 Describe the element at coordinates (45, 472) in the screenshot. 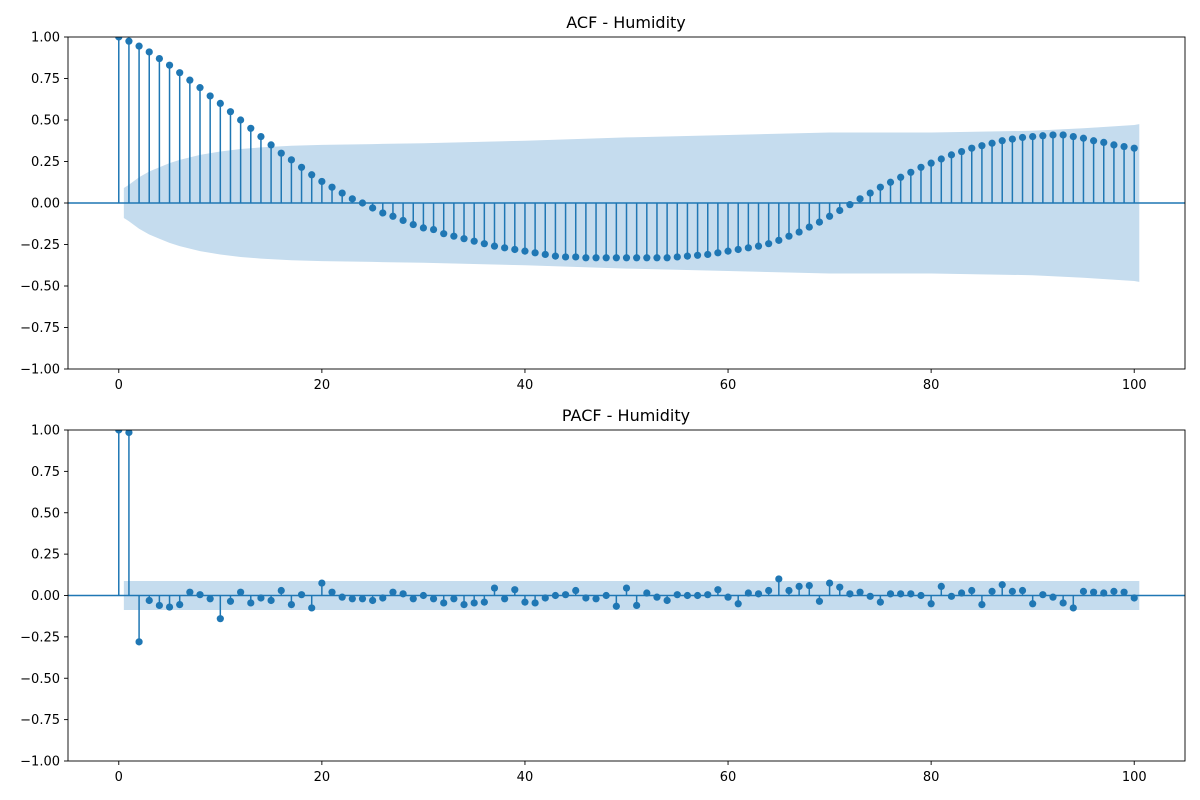

I see `pacf-y-tick-label: 0.75` at that location.